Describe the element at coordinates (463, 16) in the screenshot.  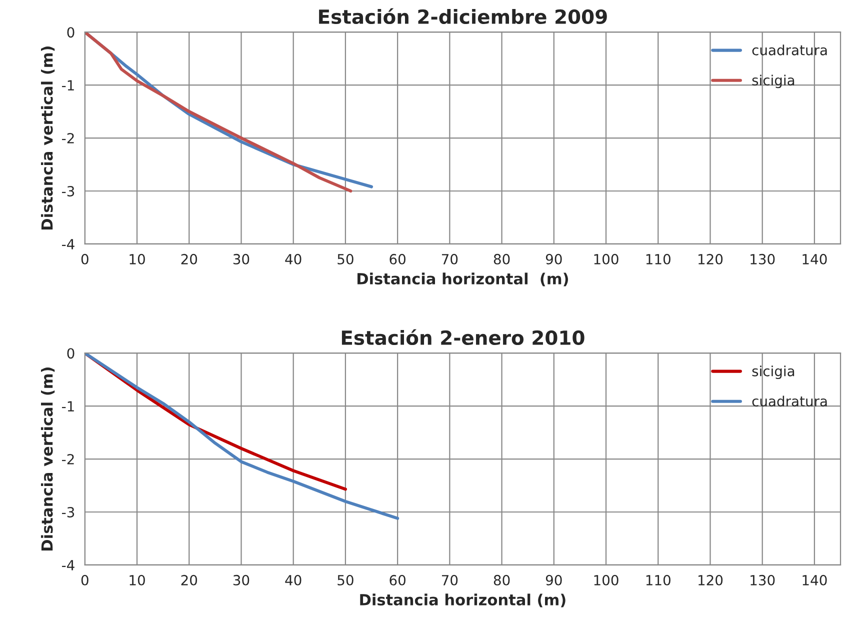
I see `chart-title: Estación 2-diciembre 2009` at that location.